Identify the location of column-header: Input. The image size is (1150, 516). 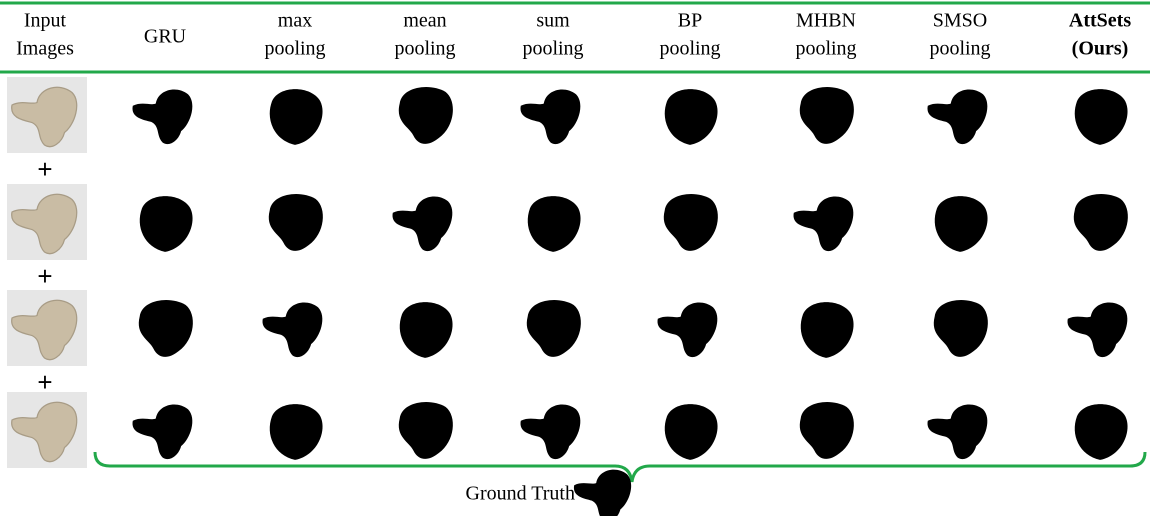
(45, 21).